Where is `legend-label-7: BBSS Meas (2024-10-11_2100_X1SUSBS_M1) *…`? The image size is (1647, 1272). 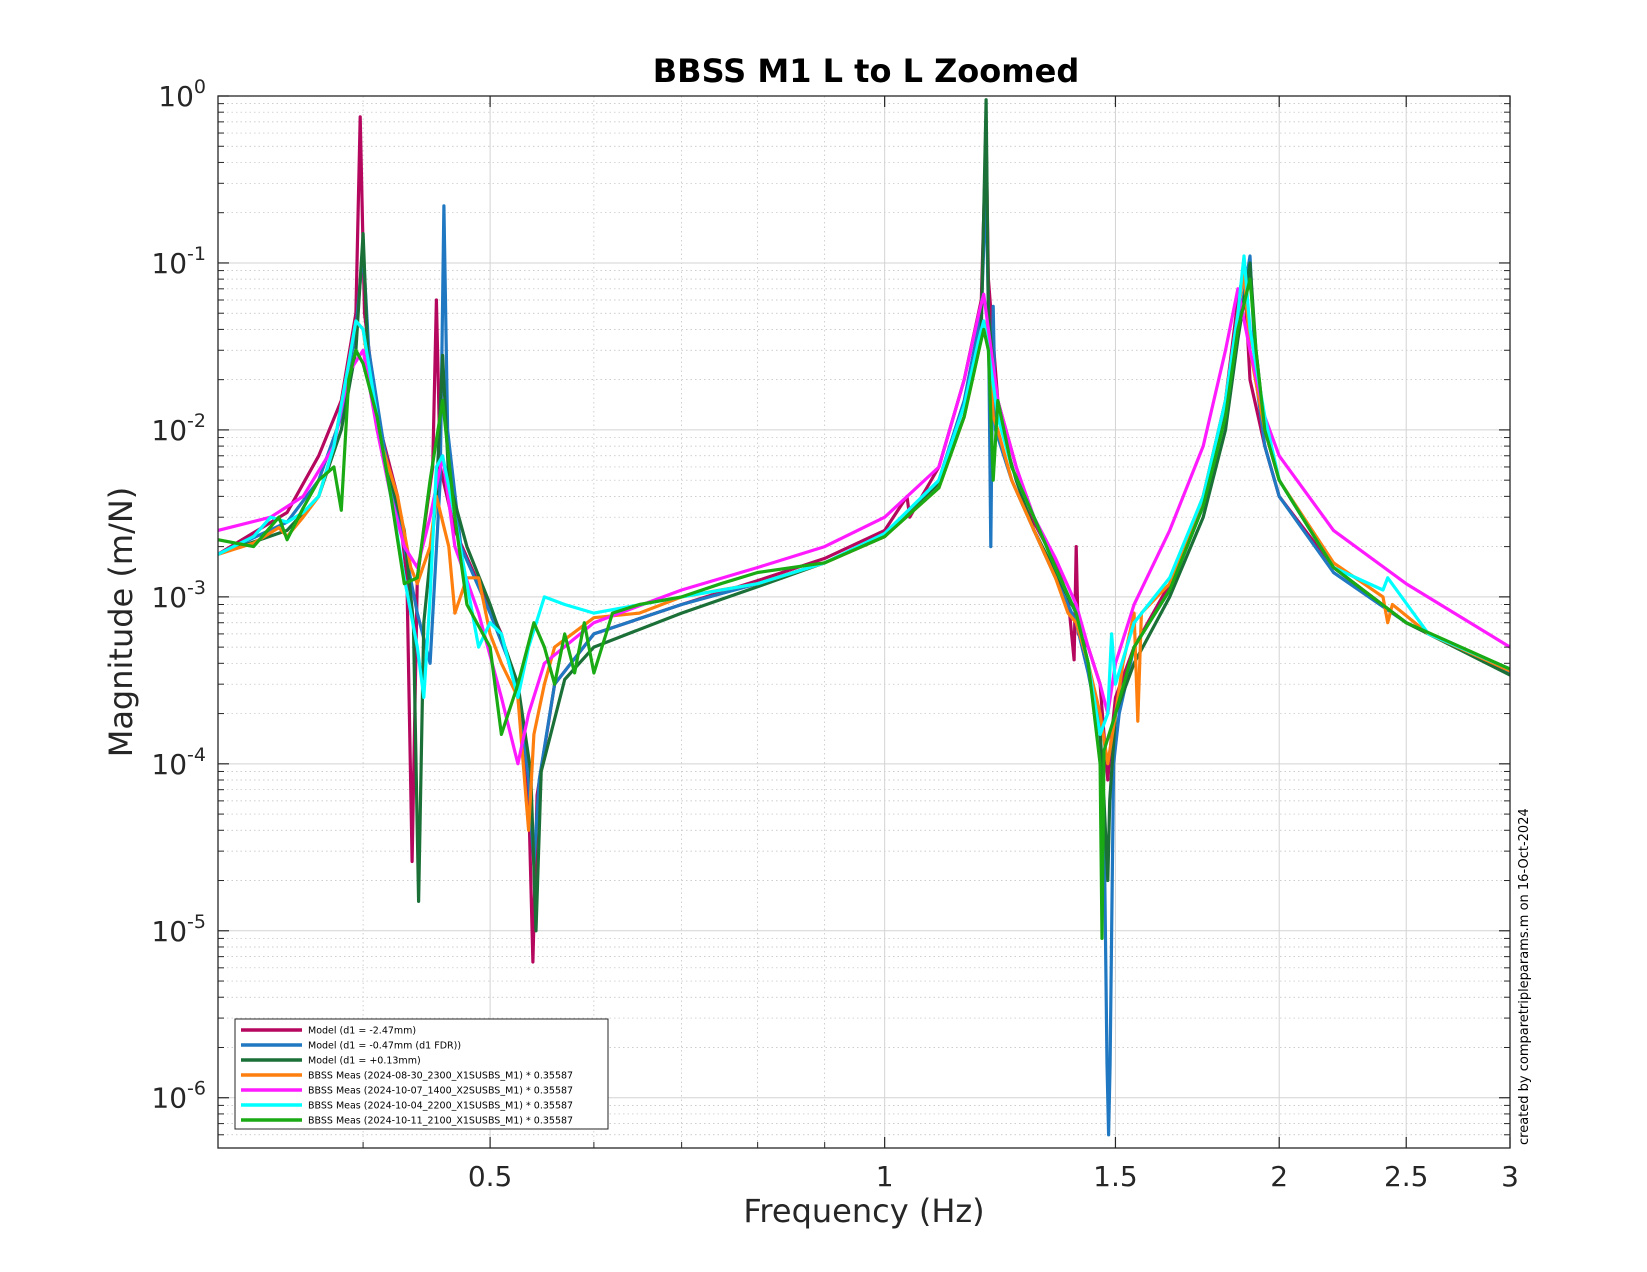
legend-label-7: BBSS Meas (2024-10-11_2100_X1SUSBS_M1) *… is located at coordinates (440, 1121).